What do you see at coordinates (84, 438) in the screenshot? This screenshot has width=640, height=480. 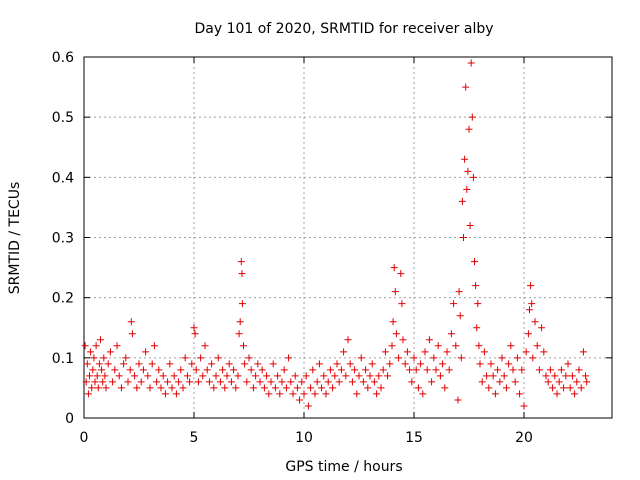 I see `x-tick-label: 0` at bounding box center [84, 438].